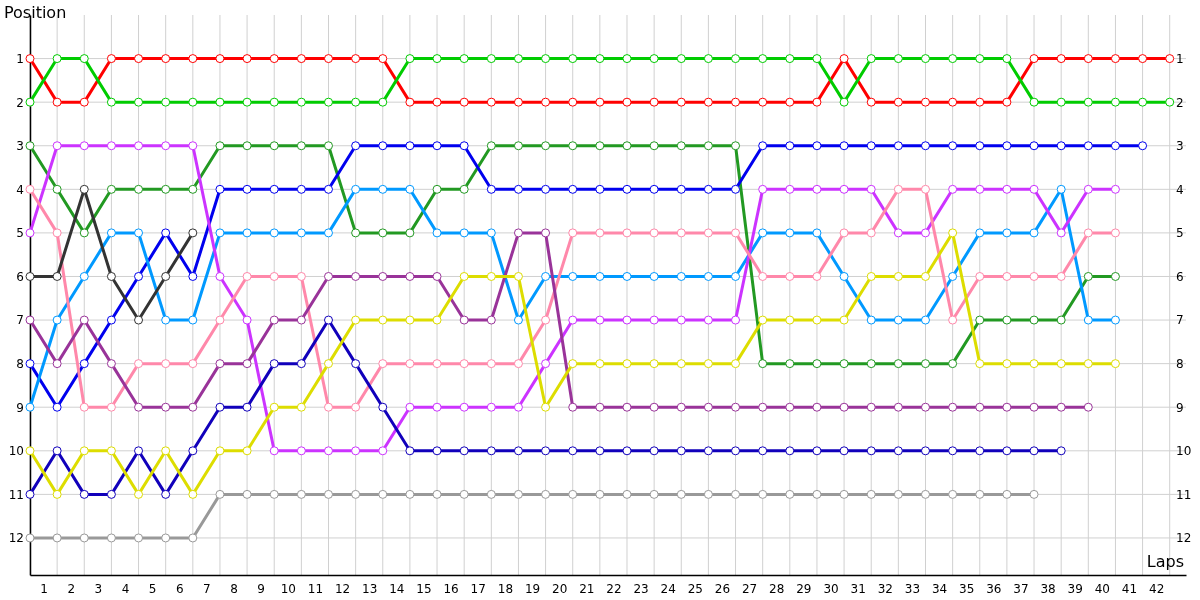  What do you see at coordinates (804, 588) in the screenshot?
I see `x-tick-label: 29` at bounding box center [804, 588].